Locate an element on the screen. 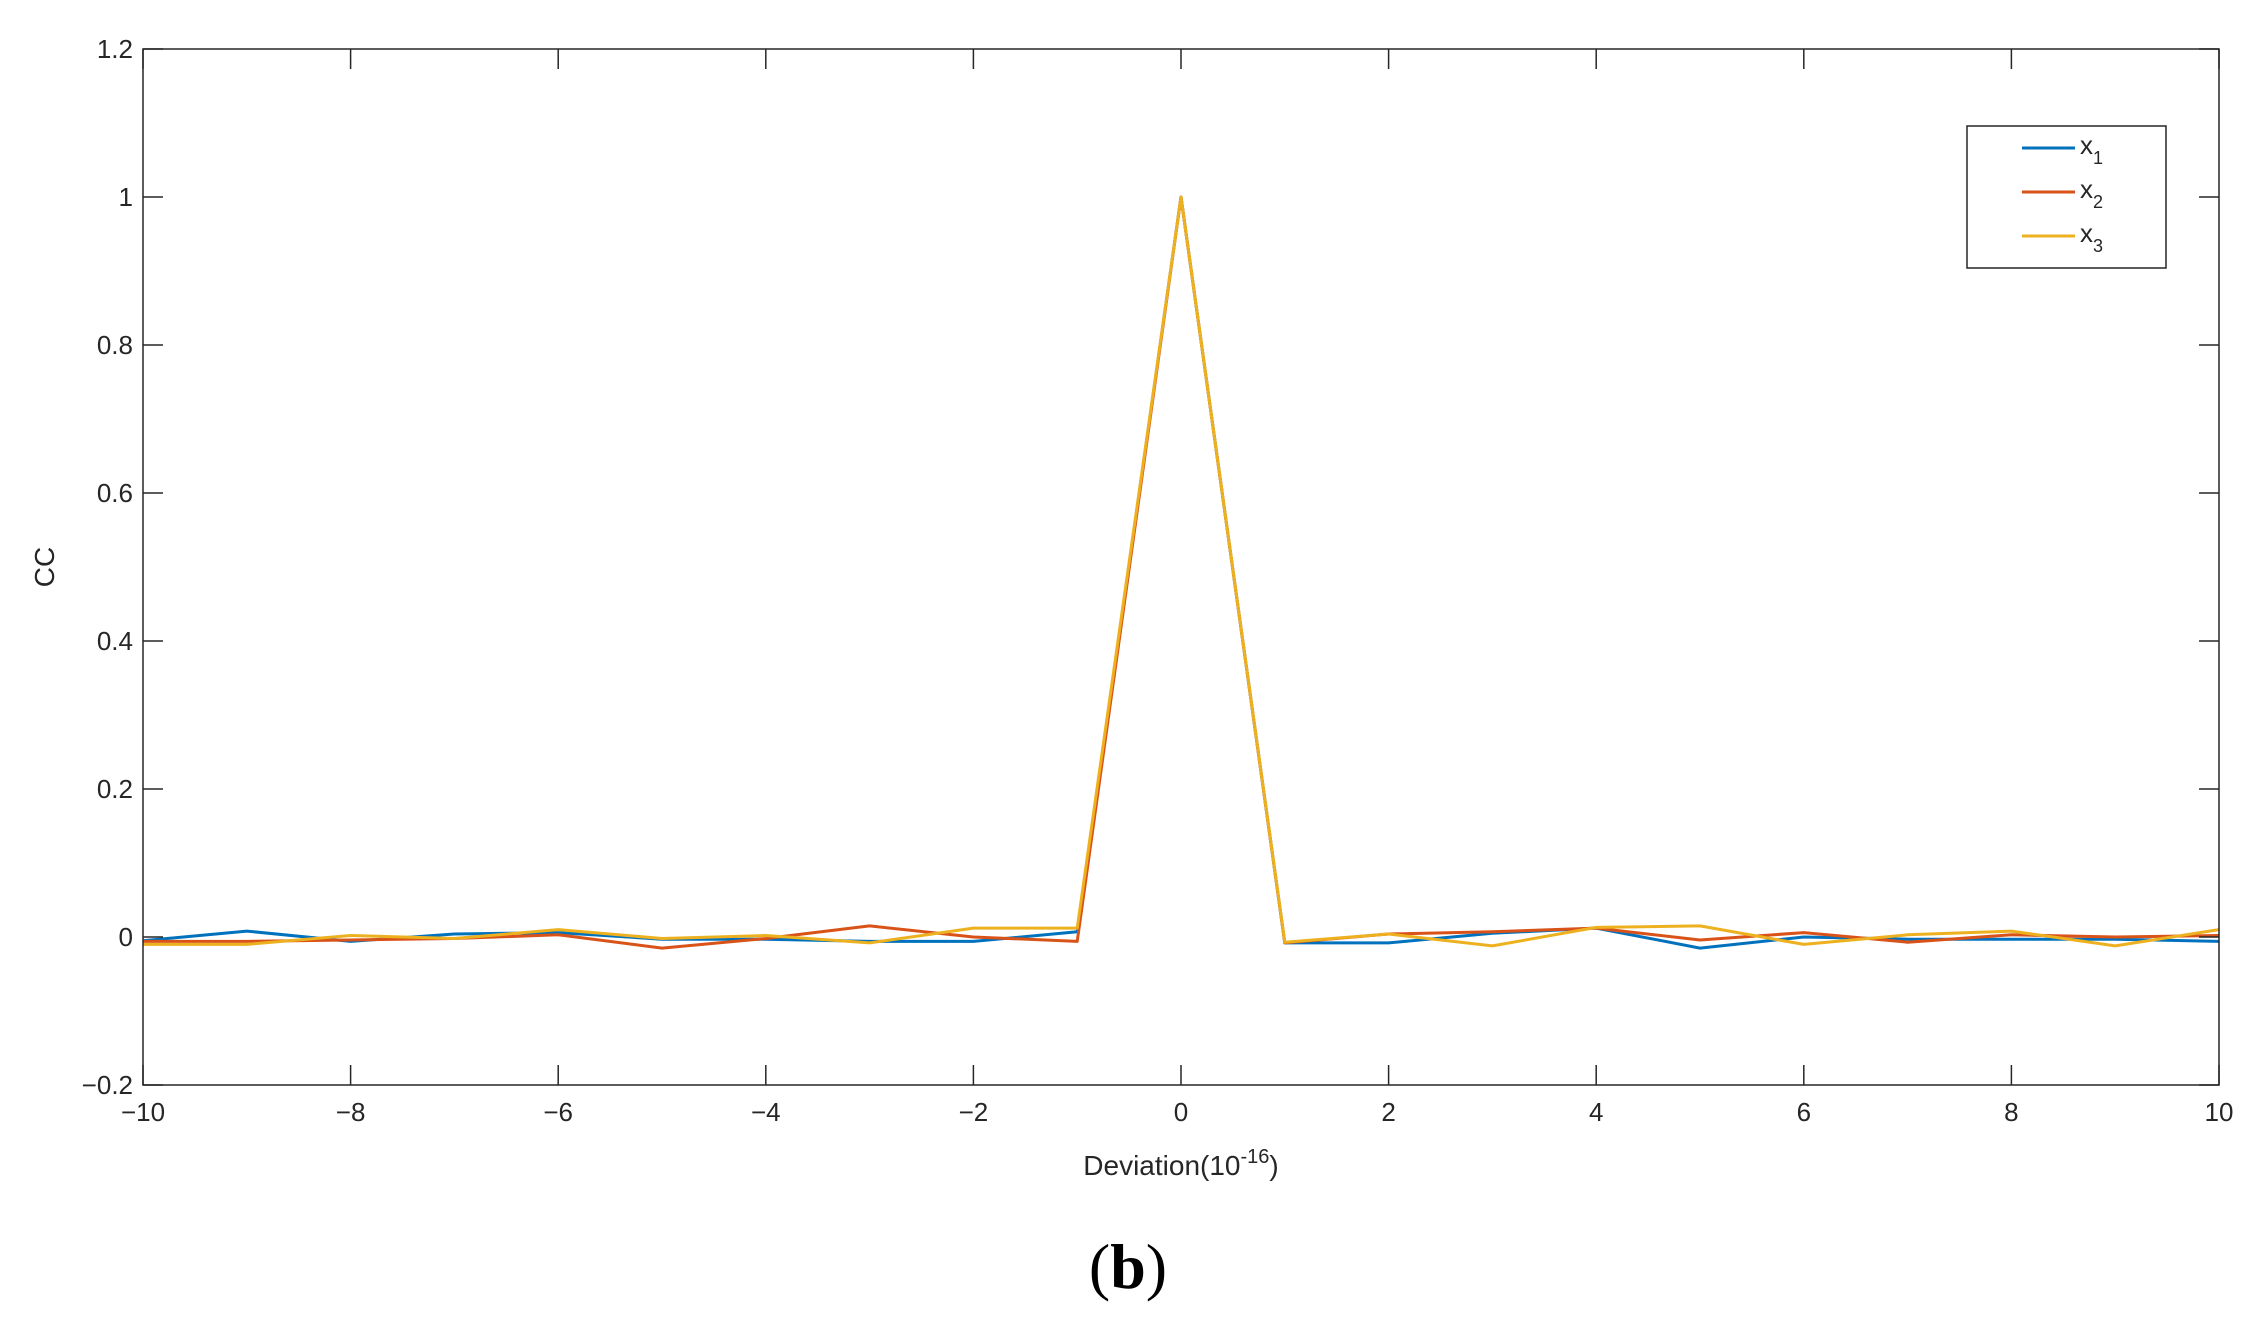 The height and width of the screenshot is (1326, 2256). legend-items: x1 x2 x3 is located at coordinates (2062, 193).